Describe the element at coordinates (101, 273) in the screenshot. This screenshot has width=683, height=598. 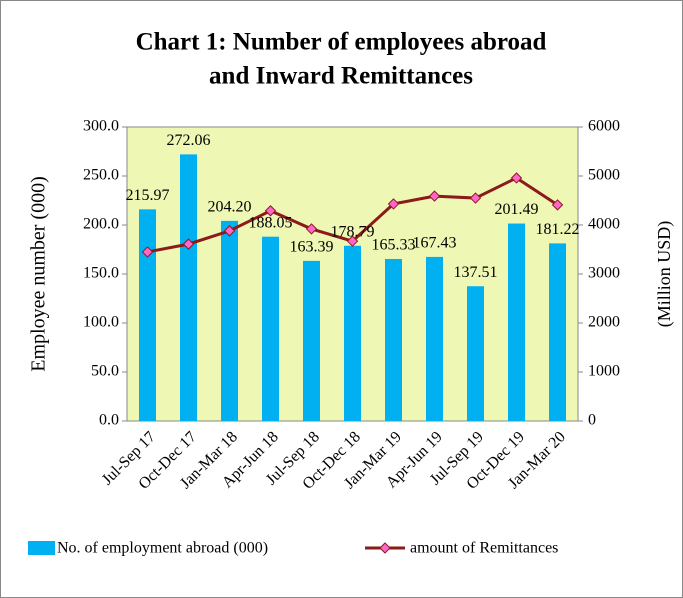
I see `y-tick-label: 150.0` at that location.